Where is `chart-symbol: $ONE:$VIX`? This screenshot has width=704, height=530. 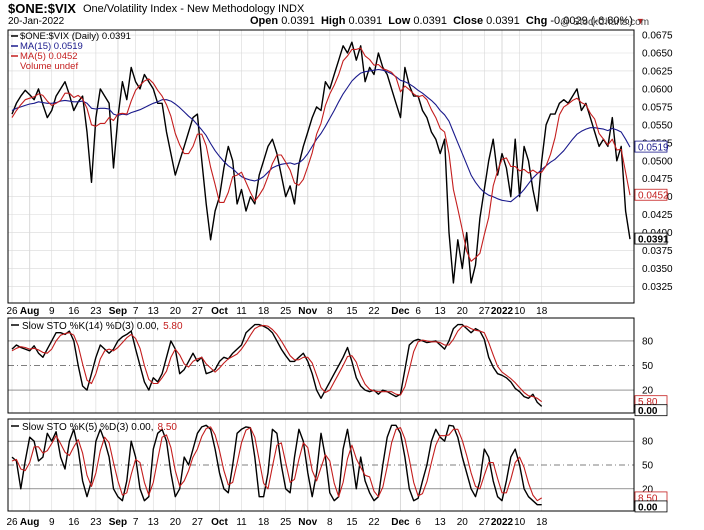 chart-symbol: $ONE:$VIX is located at coordinates (42, 8).